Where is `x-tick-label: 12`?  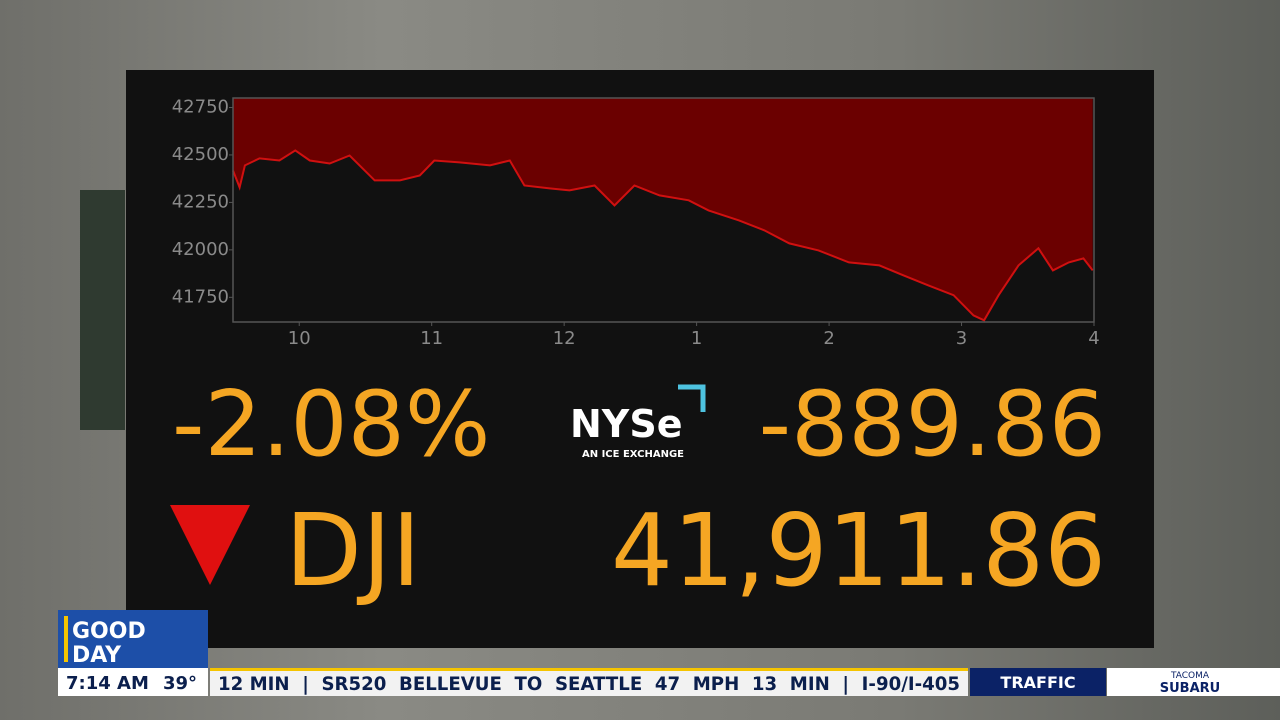
x-tick-label: 12 is located at coordinates (564, 338).